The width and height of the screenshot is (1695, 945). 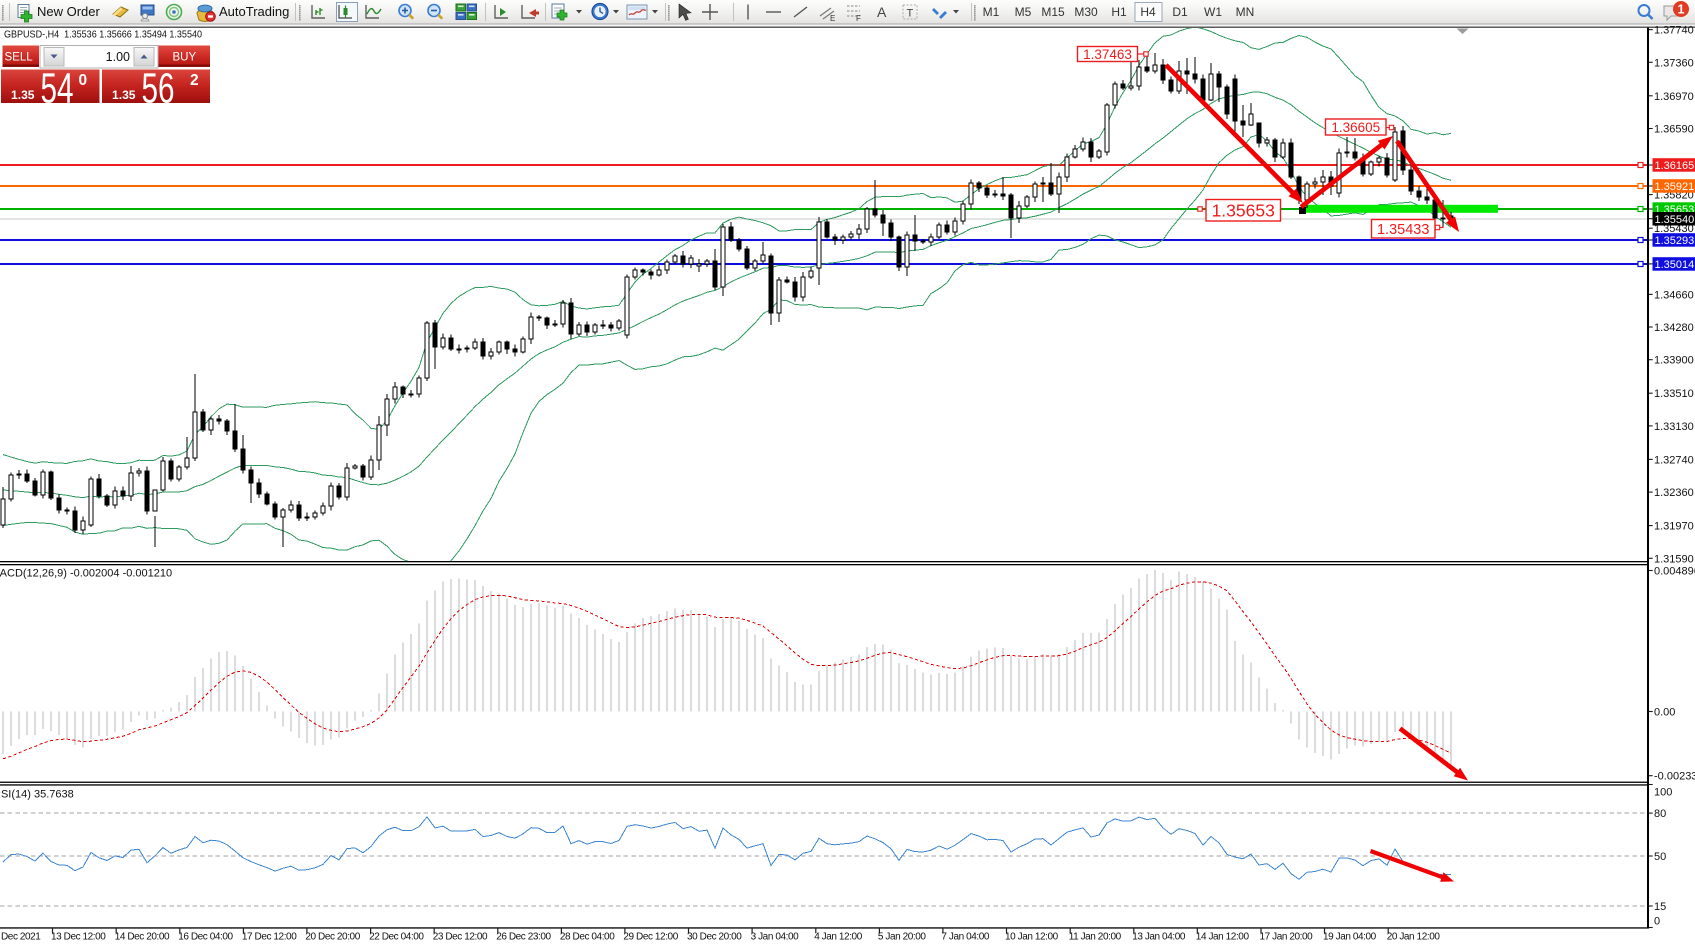 I want to click on svg-text: 1.36970, so click(x=1674, y=97).